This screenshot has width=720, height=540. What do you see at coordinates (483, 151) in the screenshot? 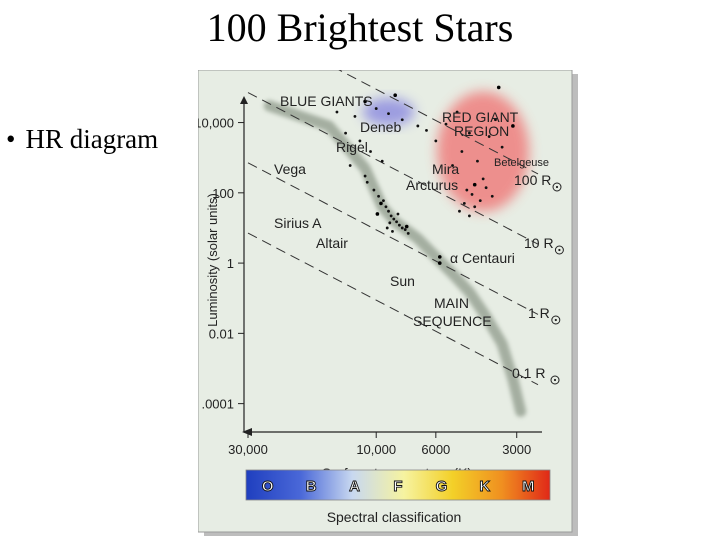
I see `red-giant-region` at bounding box center [483, 151].